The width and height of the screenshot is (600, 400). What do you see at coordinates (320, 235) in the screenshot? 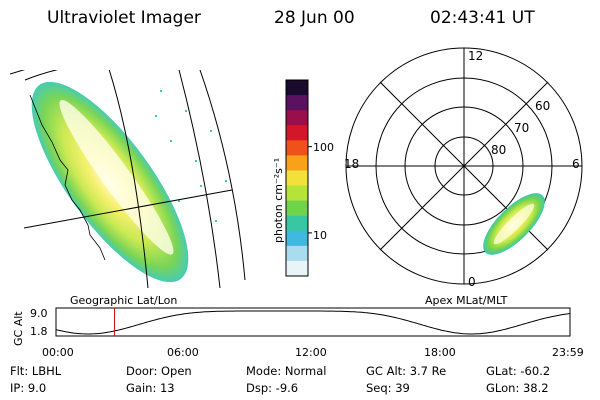
I see `colorbar-tick-10: 10` at bounding box center [320, 235].